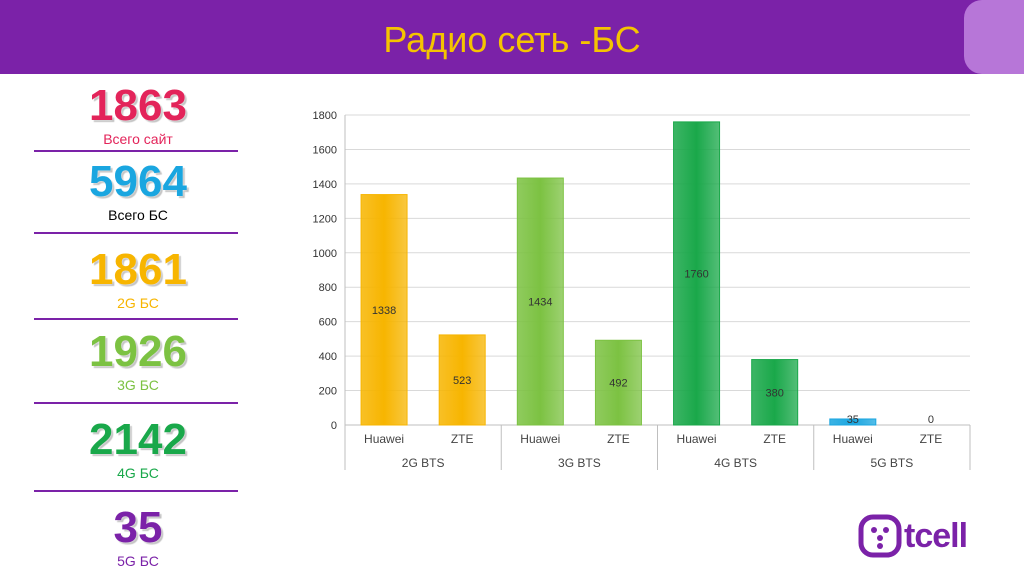 Image resolution: width=1024 pixels, height=574 pixels. I want to click on y-tick-label: 0, so click(334, 426).